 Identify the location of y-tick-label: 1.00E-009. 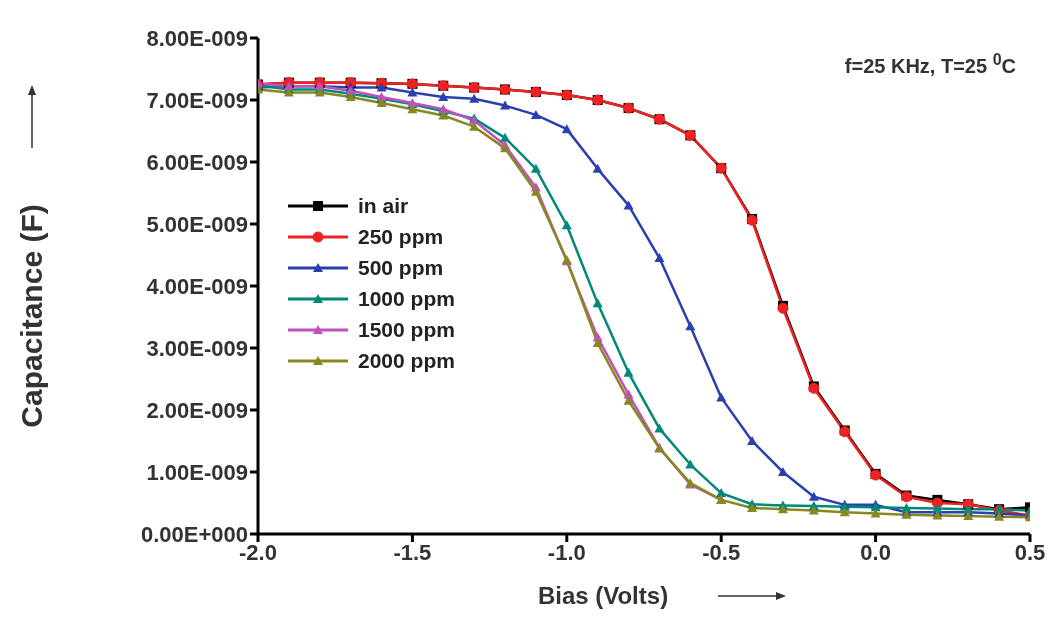
(197, 472).